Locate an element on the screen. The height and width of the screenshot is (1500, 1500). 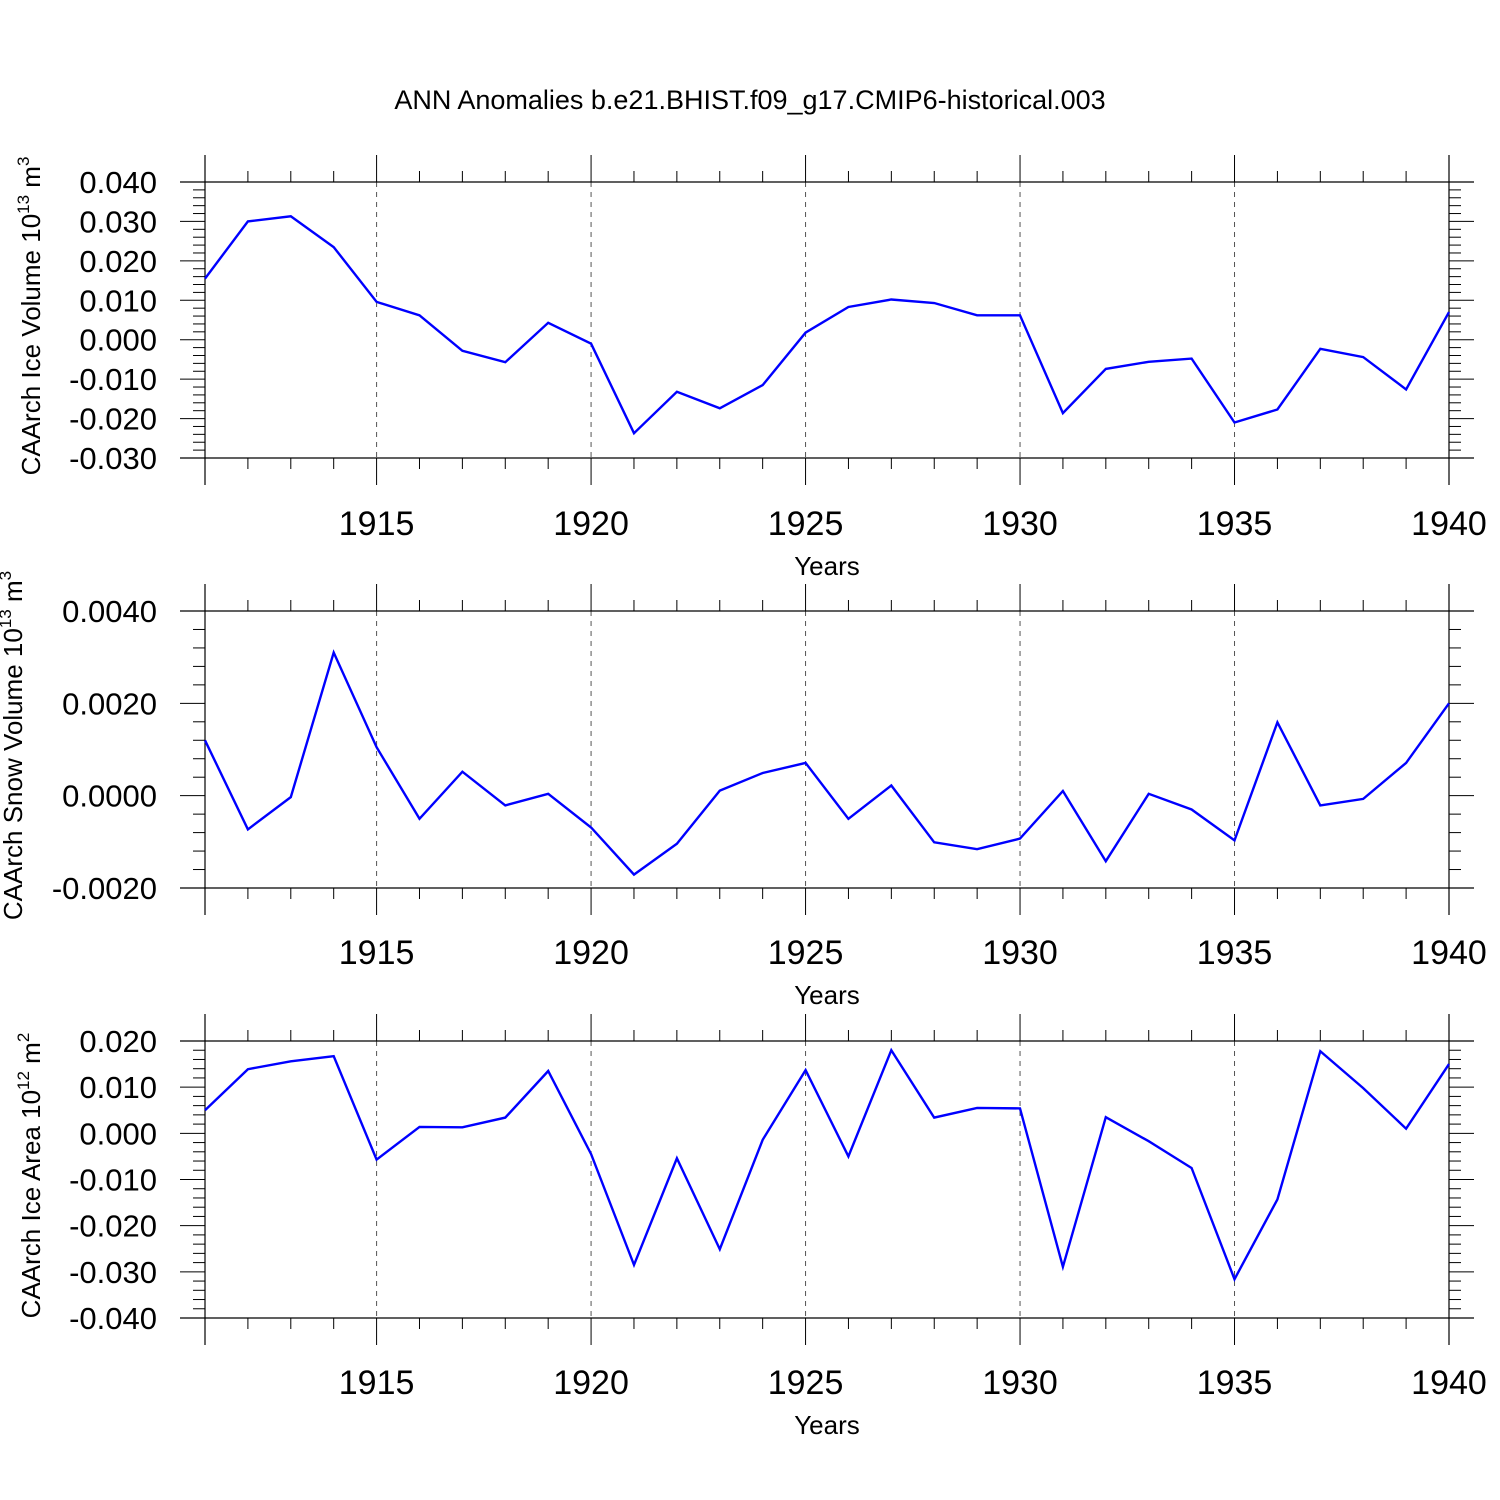
y-tick-label: -0.040 is located at coordinates (113, 1318).